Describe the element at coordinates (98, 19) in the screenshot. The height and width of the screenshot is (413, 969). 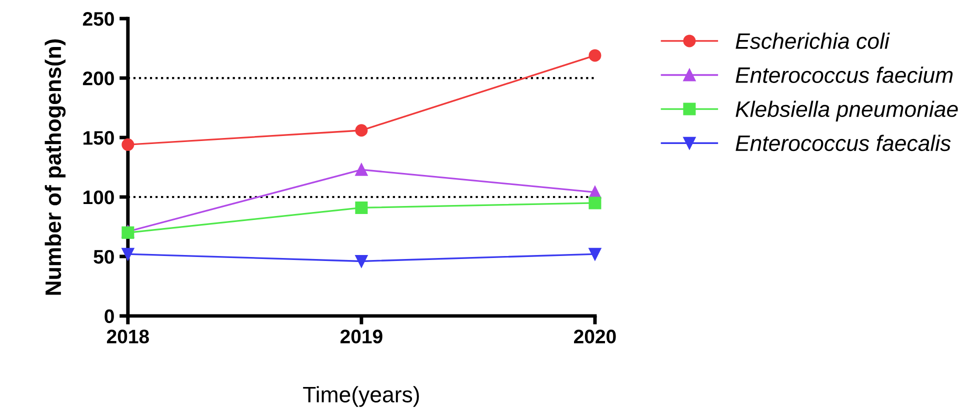
I see `y-tick-label: 250` at that location.